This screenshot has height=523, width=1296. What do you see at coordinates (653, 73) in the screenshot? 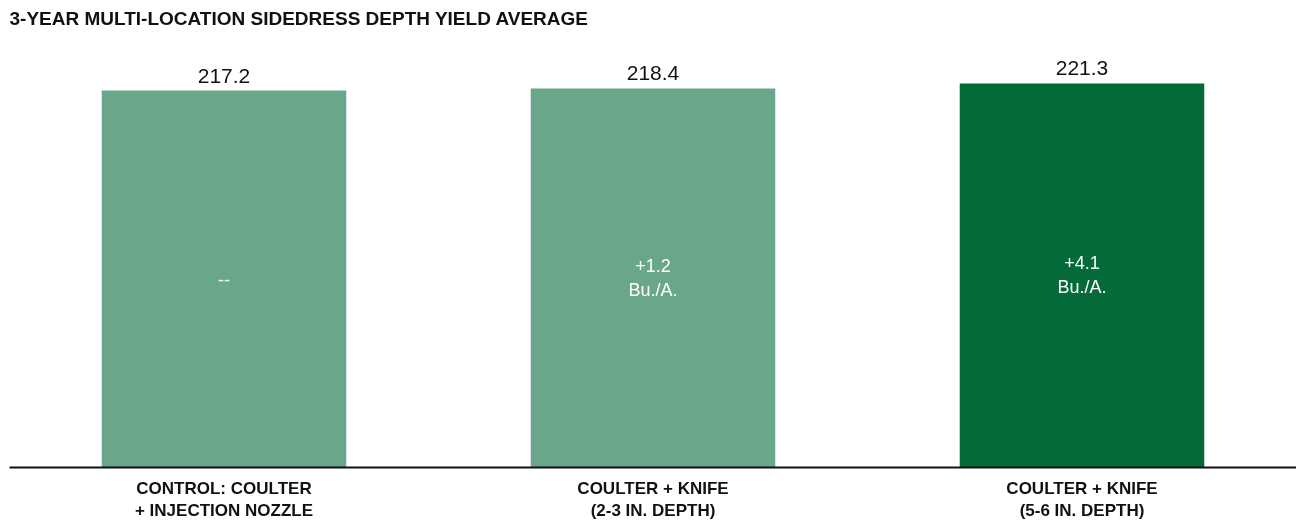
I see `data-label: 218.4` at bounding box center [653, 73].